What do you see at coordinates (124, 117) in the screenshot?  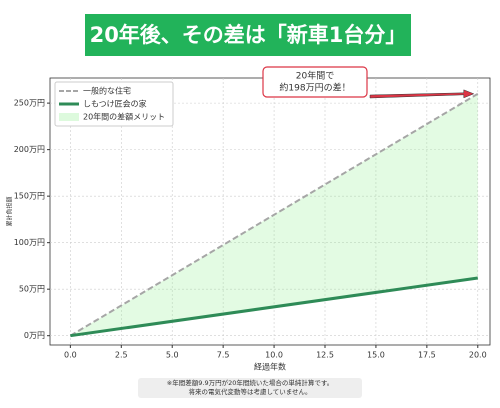 I see `legend-label: 20年間の差額メリット` at bounding box center [124, 117].